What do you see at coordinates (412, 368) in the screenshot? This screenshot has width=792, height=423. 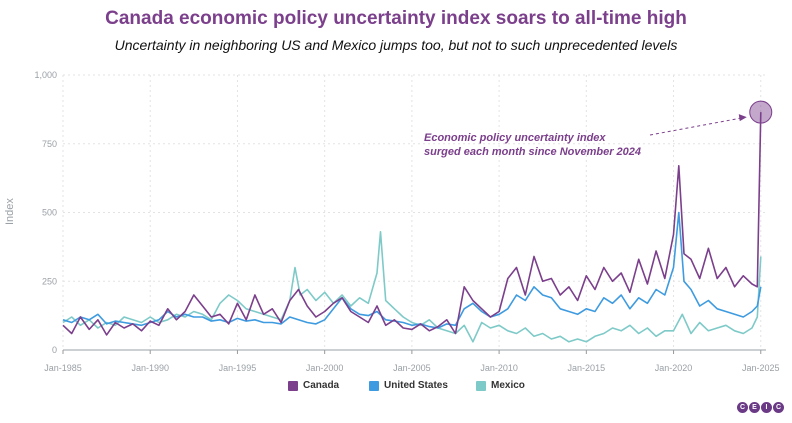 I see `x-tick-label: Jan-2005` at bounding box center [412, 368].